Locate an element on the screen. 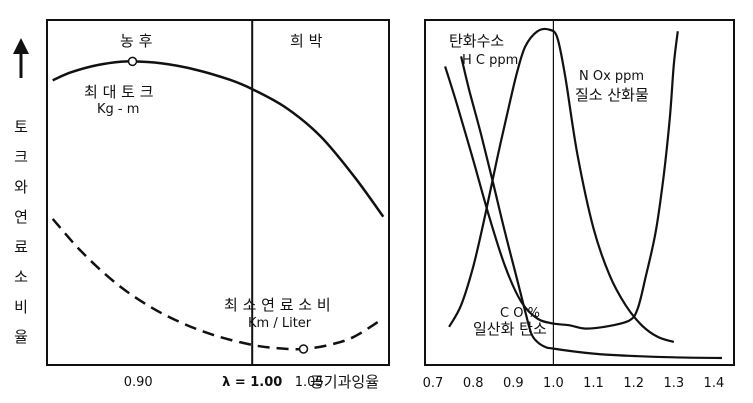 The image size is (753, 403). y-axis-label-char: 연 is located at coordinates (21, 217).